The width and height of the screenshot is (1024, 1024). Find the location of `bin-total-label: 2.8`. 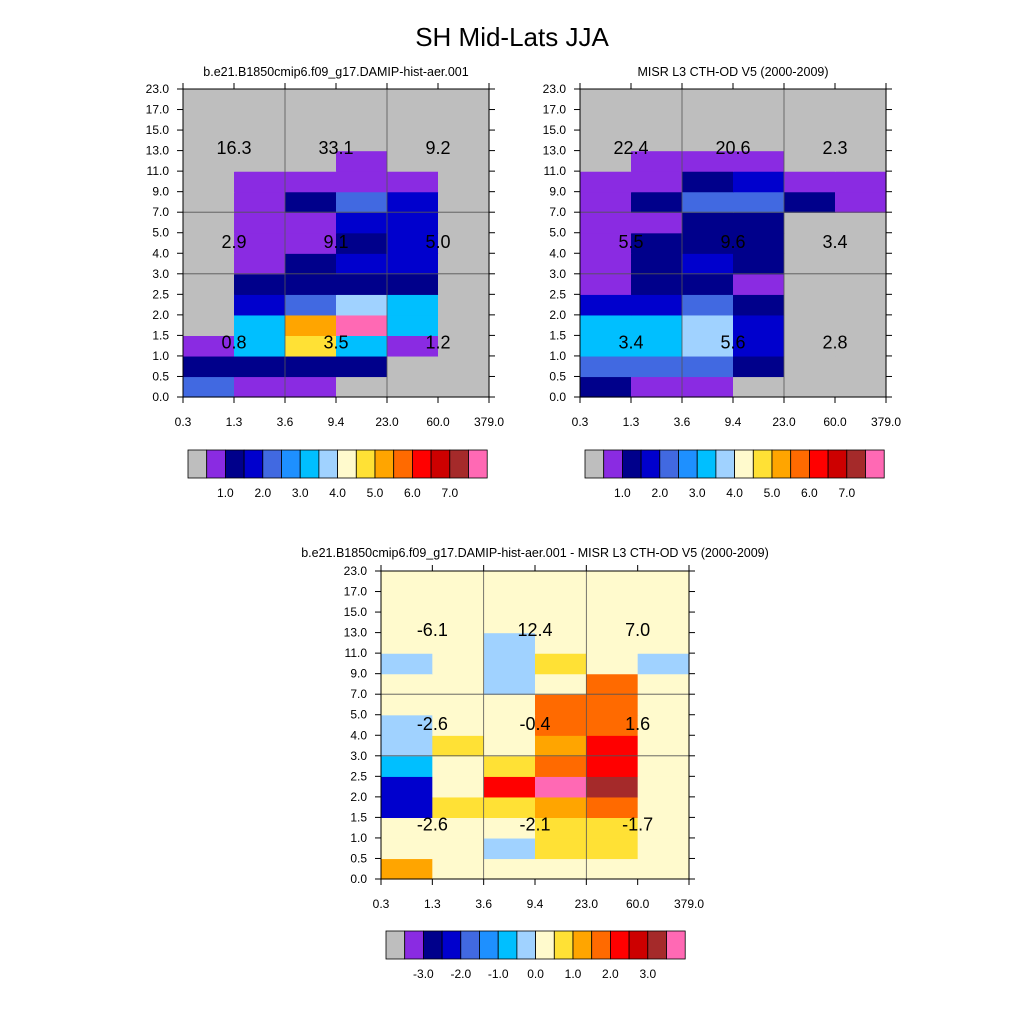

bin-total-label: 2.8 is located at coordinates (834, 342).